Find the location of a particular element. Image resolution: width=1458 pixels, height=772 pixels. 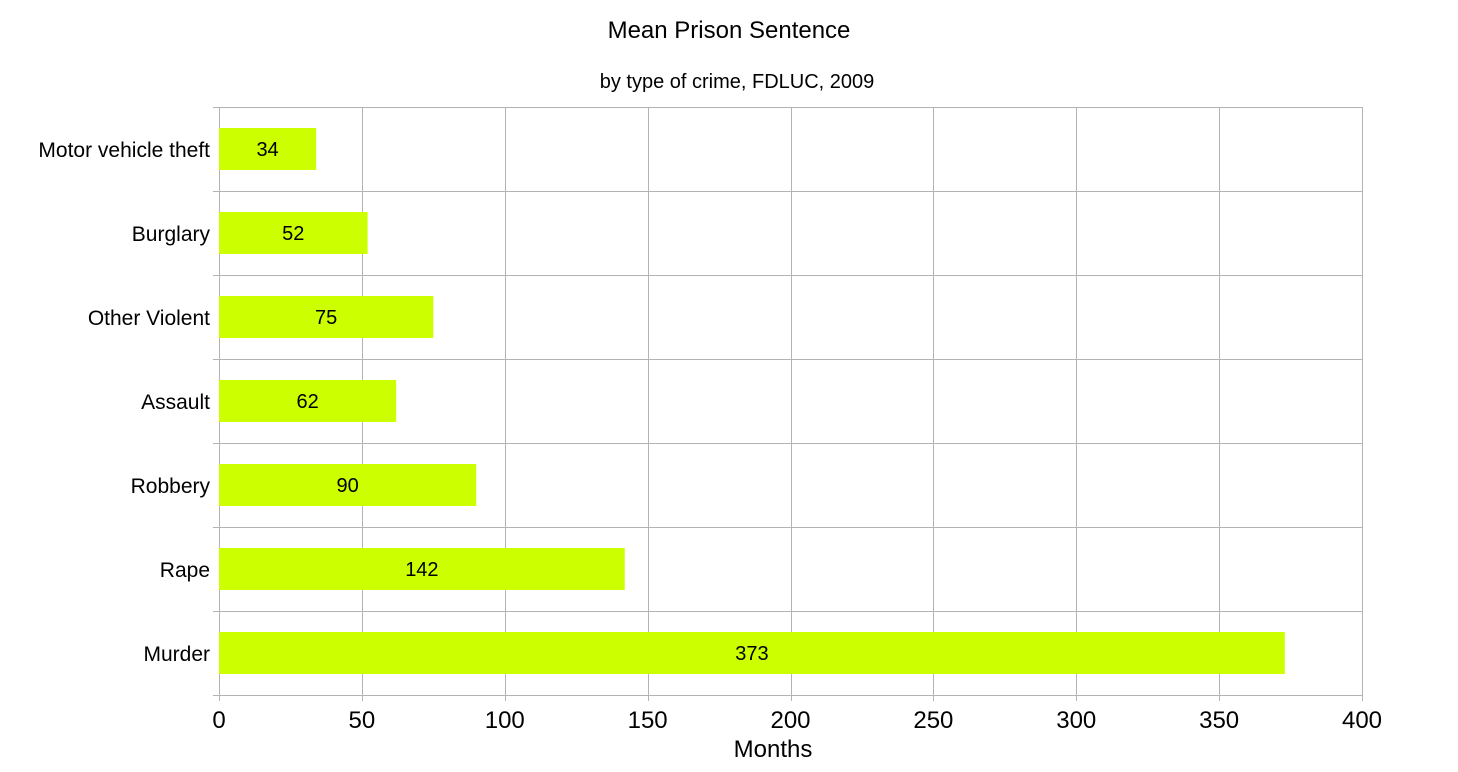

category-label: Assault is located at coordinates (175, 402).